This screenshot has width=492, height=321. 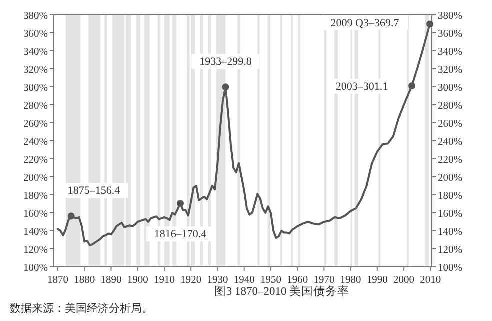 What do you see at coordinates (36, 70) in the screenshot?
I see `y-tick-label: 320%` at bounding box center [36, 70].